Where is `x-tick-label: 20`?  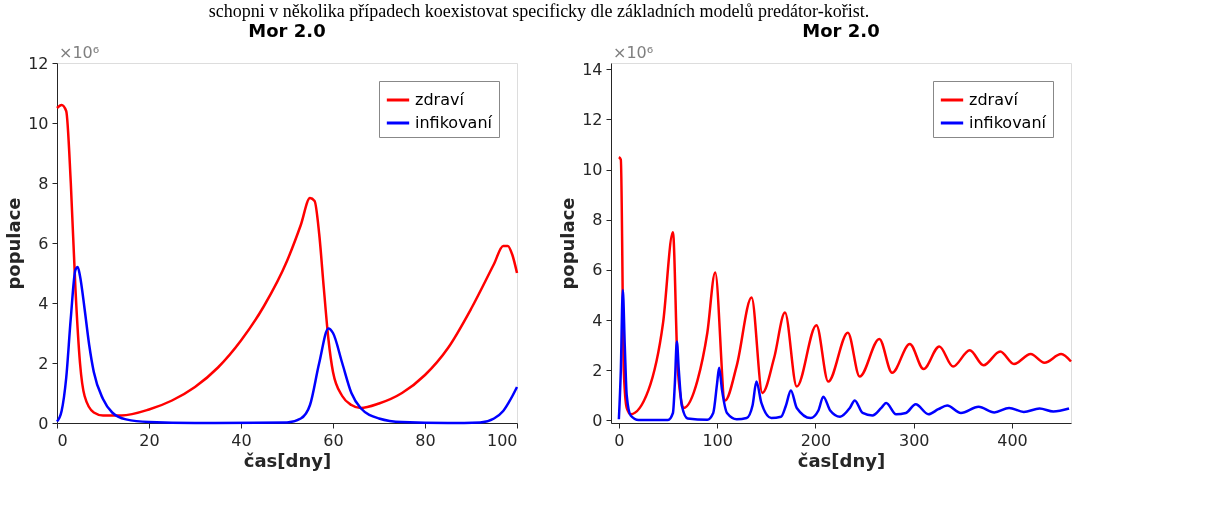 x-tick-label: 20 is located at coordinates (149, 440).